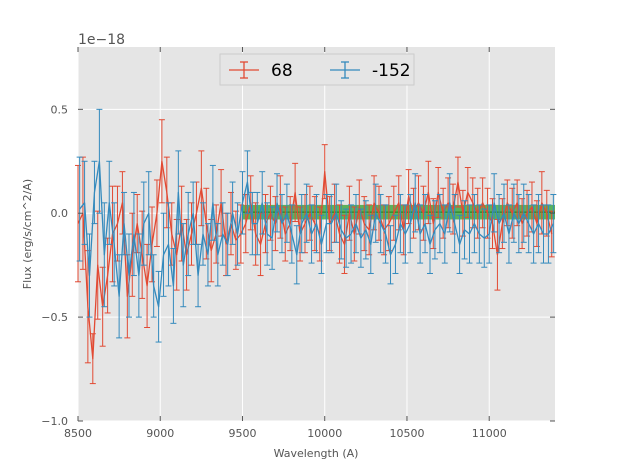 The width and height of the screenshot is (617, 467). Describe the element at coordinates (320, 71) in the screenshot. I see `legend-entries: 68 -152` at that location.